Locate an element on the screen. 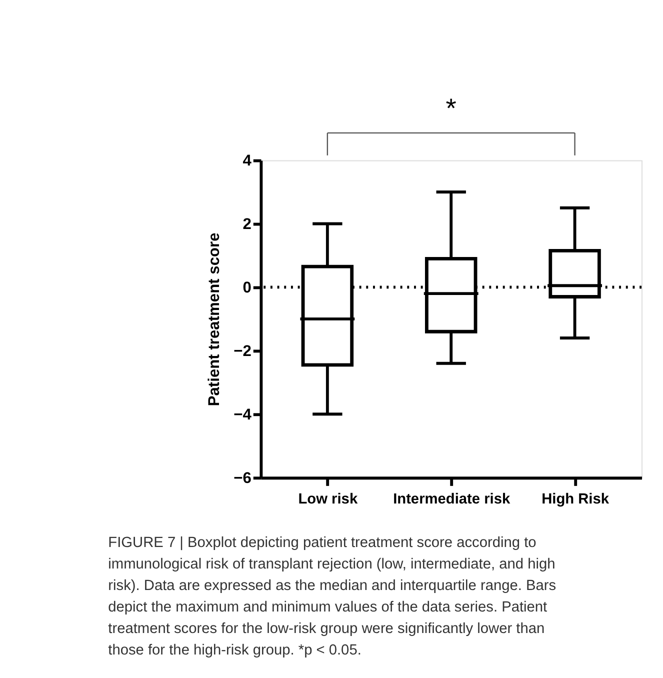 The image size is (663, 678). y-axis-title: Patient treatment score is located at coordinates (214, 319).